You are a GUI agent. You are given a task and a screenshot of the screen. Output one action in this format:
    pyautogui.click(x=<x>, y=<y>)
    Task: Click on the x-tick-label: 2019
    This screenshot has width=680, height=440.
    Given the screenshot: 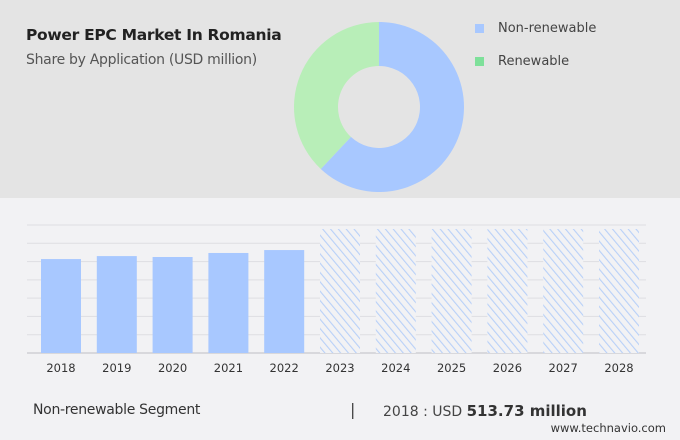 What is the action you would take?
    pyautogui.click(x=116, y=368)
    